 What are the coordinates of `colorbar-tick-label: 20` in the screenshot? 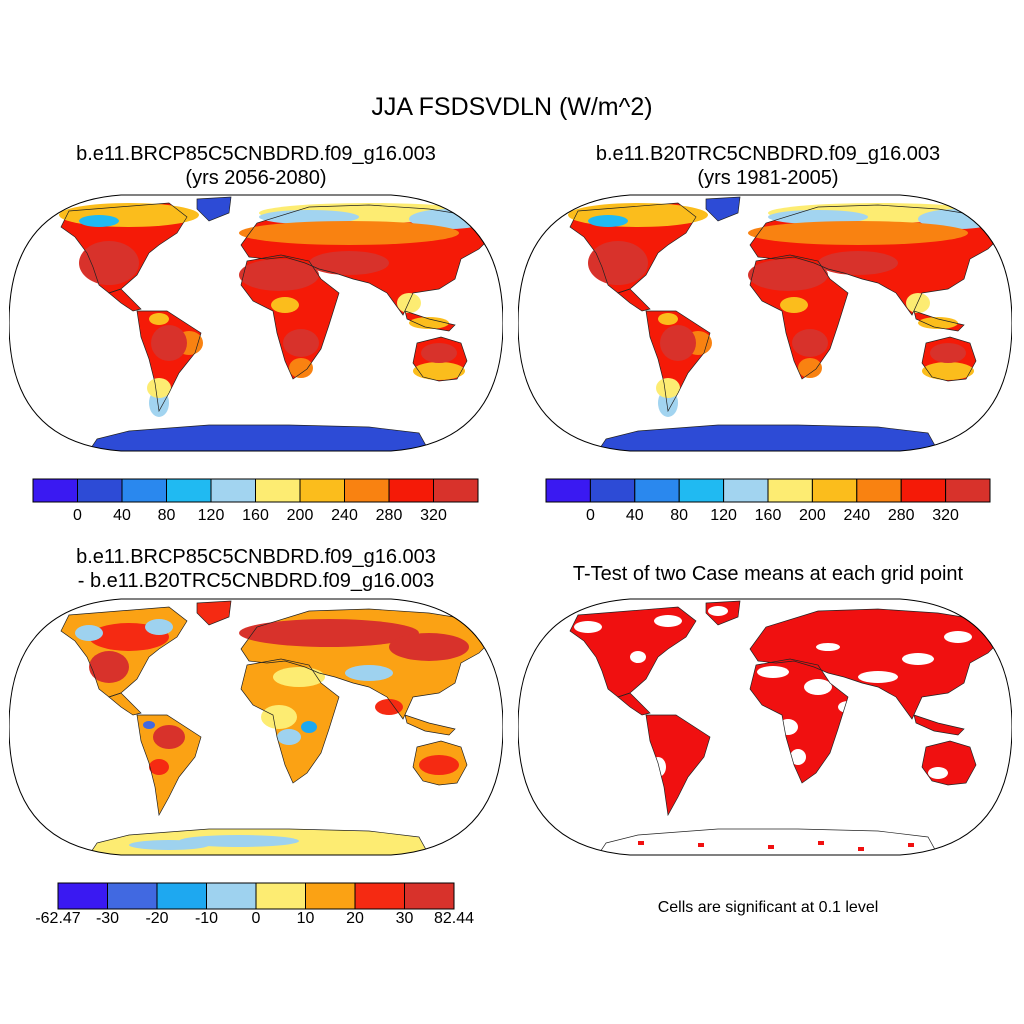 It's located at (355, 918).